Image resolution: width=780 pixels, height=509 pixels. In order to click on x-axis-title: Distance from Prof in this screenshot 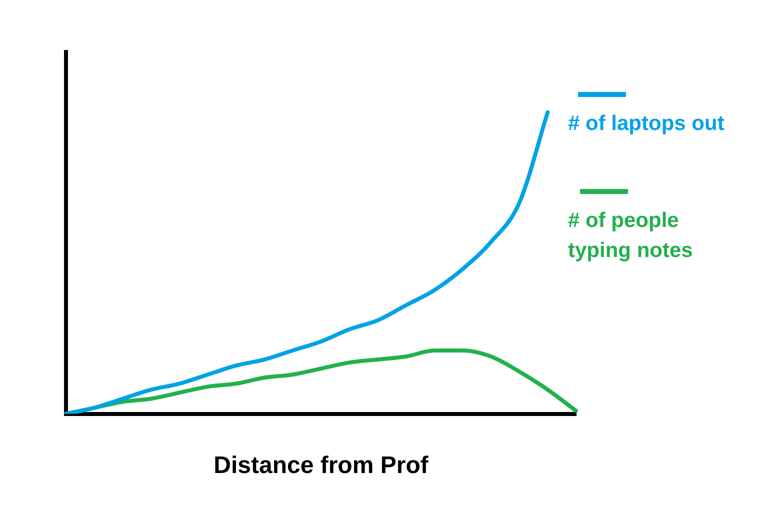, I will do `click(322, 466)`.